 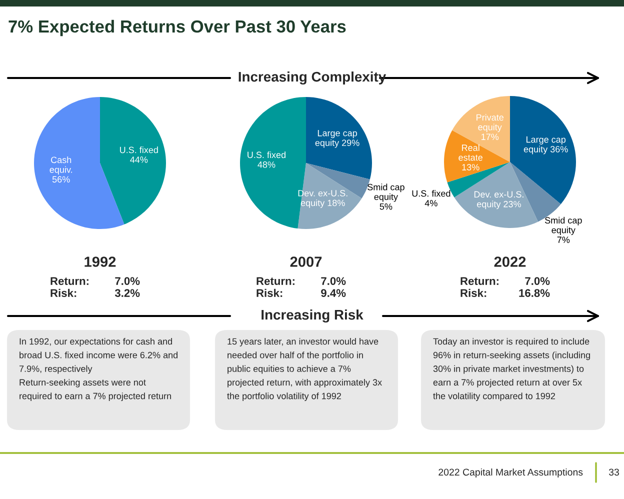 I want to click on text: 16.8%, so click(x=534, y=293).